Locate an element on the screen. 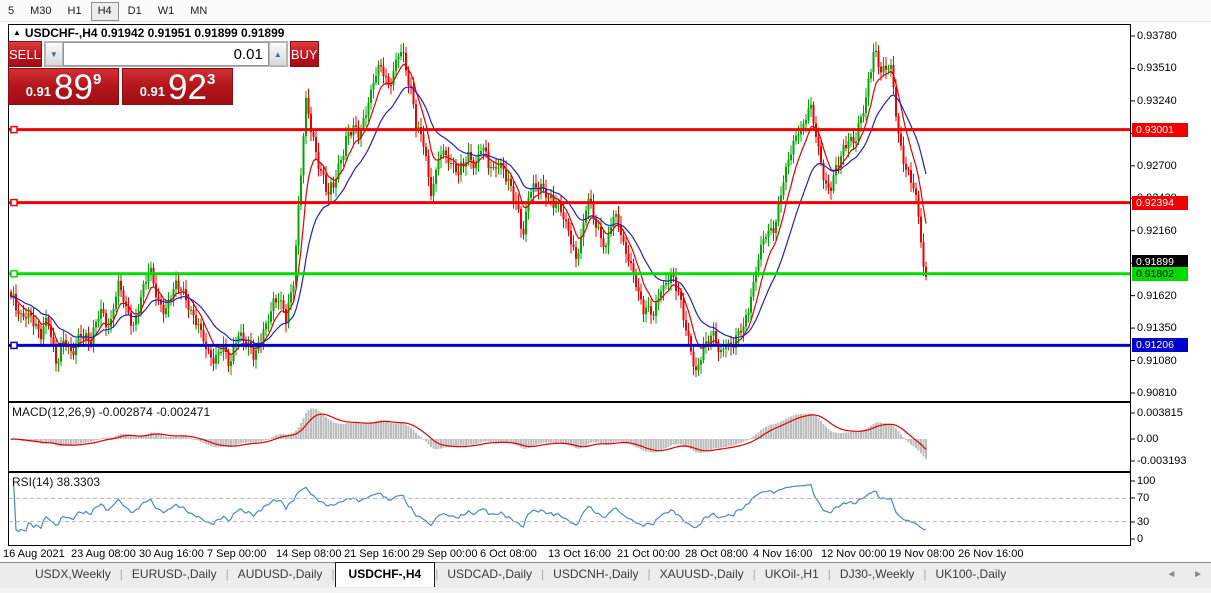  collapse-arrow-icon: ▲ is located at coordinates (17, 32).